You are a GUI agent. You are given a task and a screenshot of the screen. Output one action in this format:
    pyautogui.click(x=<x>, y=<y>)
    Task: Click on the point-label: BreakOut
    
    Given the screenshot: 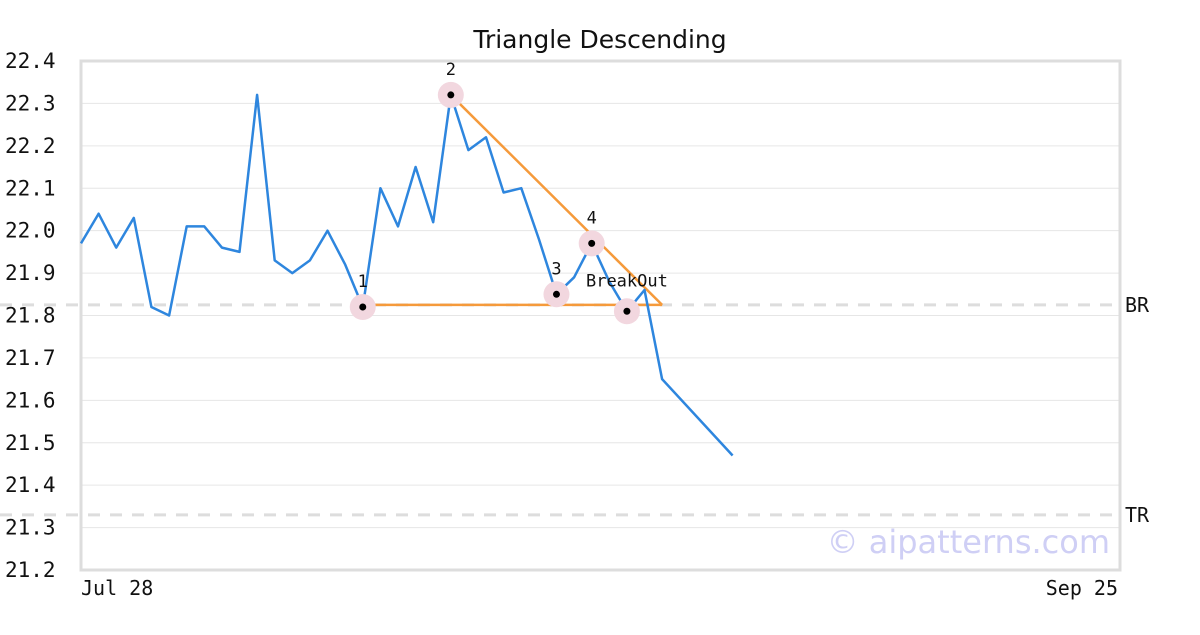 What is the action you would take?
    pyautogui.click(x=627, y=281)
    